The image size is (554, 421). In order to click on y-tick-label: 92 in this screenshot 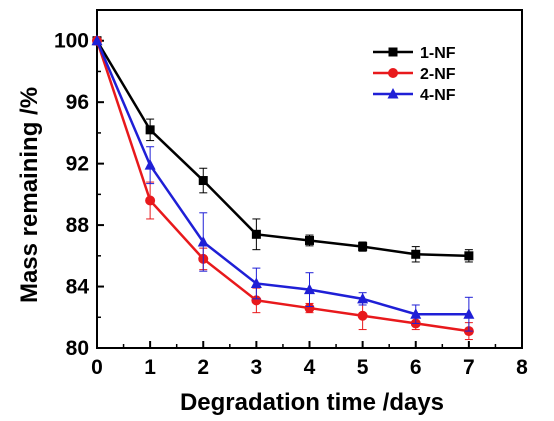, I will do `click(77, 164)`.